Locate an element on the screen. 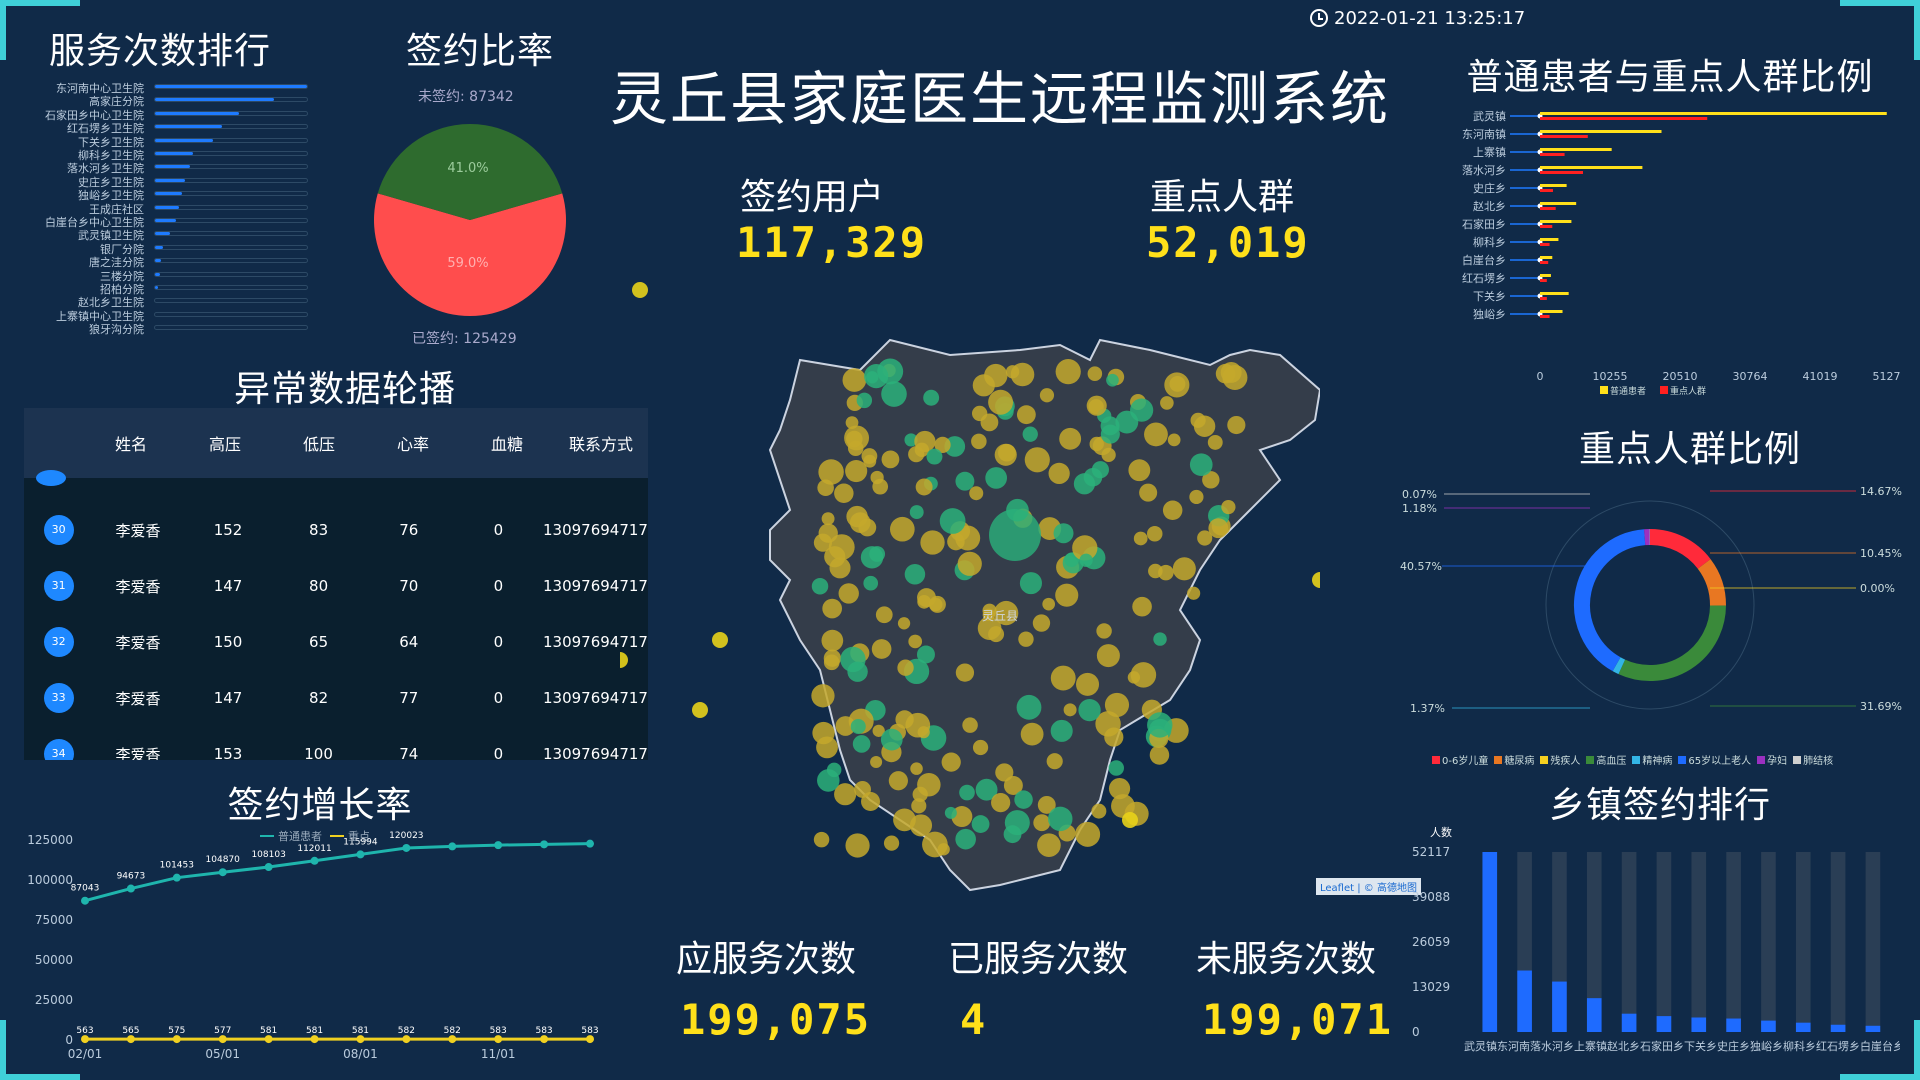 The height and width of the screenshot is (1080, 1920). table-row: 31 李爱香 147 80 70 0 13097694717 is located at coordinates (336, 586).